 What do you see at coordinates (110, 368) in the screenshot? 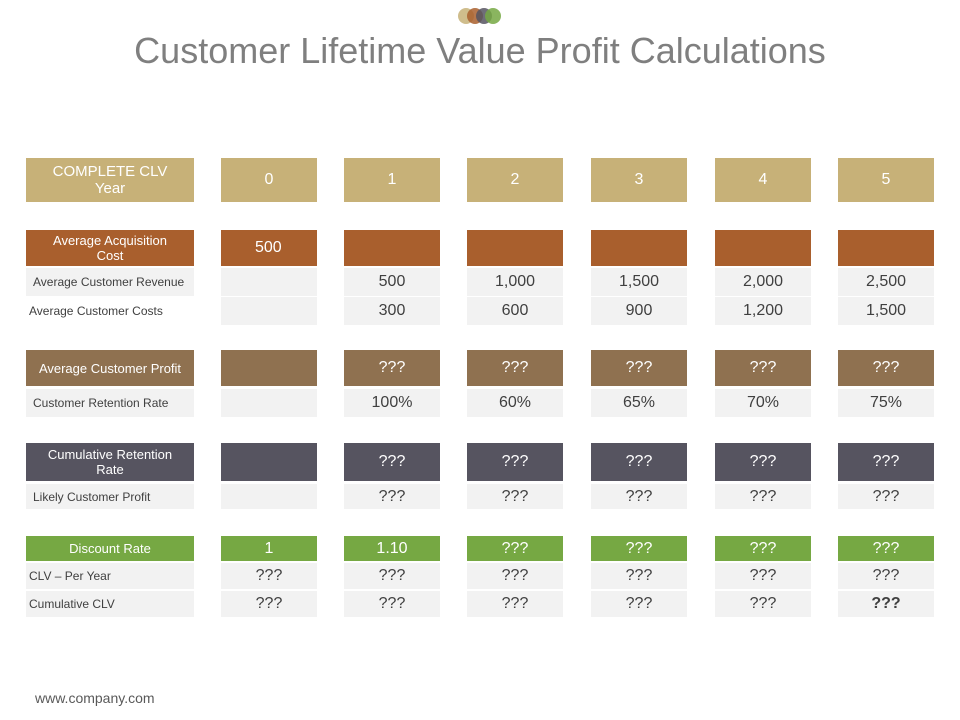
I see `profit-label: Average Customer Profit` at bounding box center [110, 368].